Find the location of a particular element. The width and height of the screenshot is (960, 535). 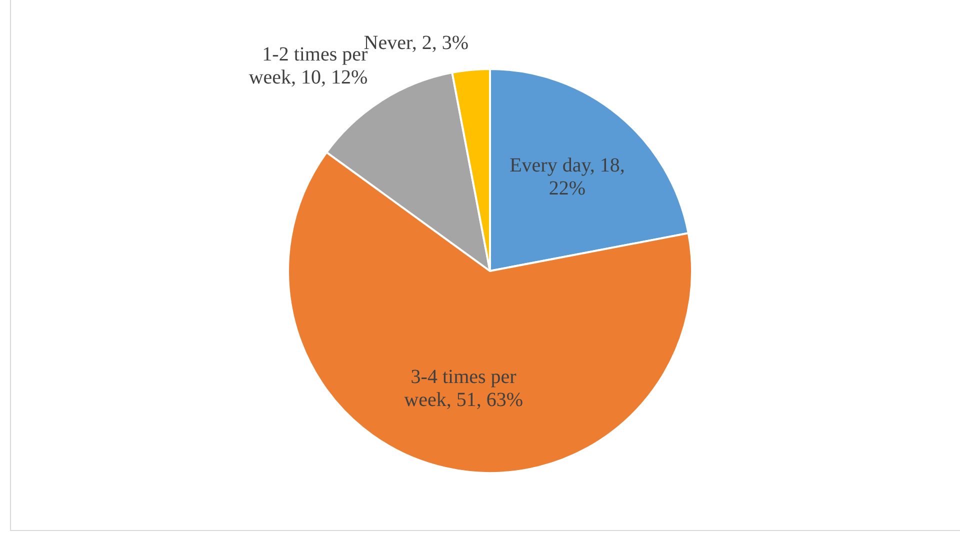

slice-label: 3-4 times per week, 51, 63% is located at coordinates (463, 389).